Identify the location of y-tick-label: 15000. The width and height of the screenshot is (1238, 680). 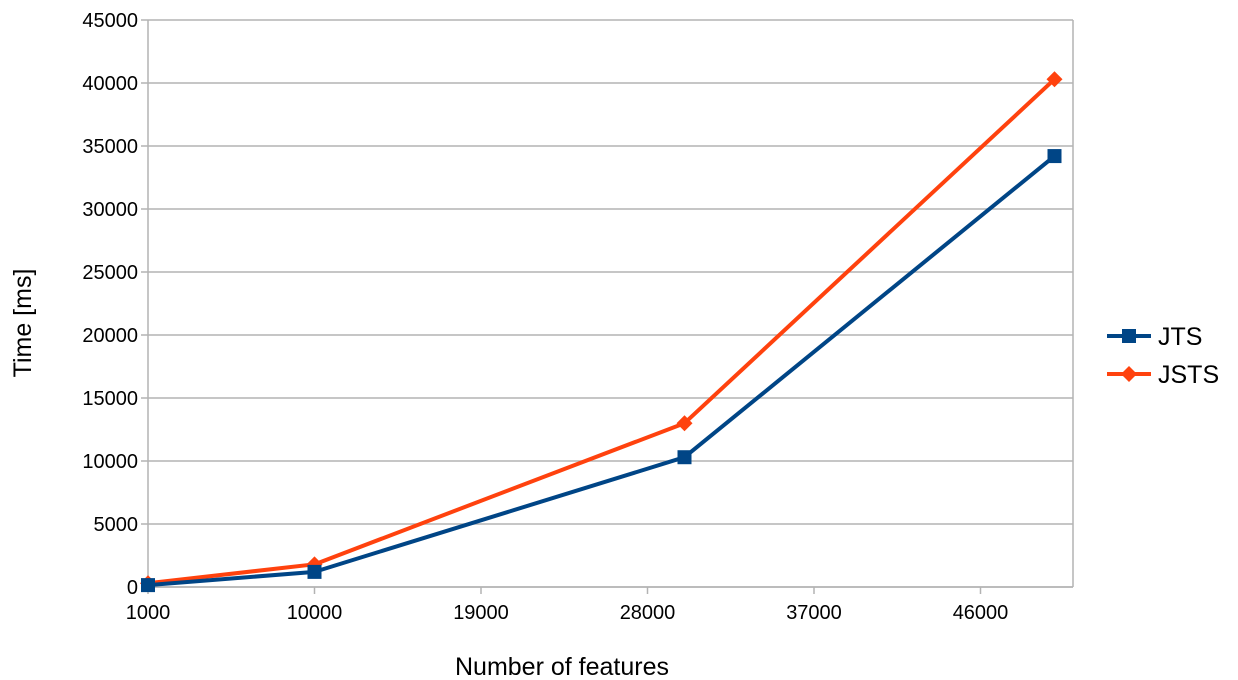
(110, 399).